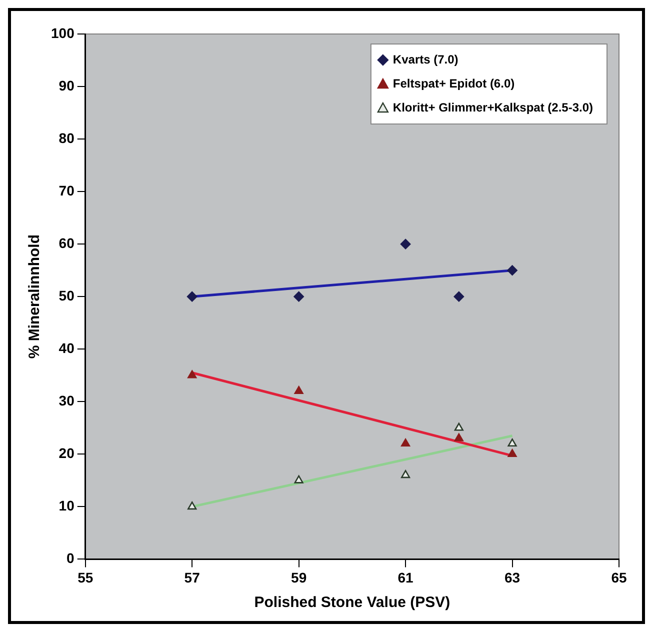 The width and height of the screenshot is (653, 632). Describe the element at coordinates (299, 577) in the screenshot. I see `x-tick-label: 59` at that location.